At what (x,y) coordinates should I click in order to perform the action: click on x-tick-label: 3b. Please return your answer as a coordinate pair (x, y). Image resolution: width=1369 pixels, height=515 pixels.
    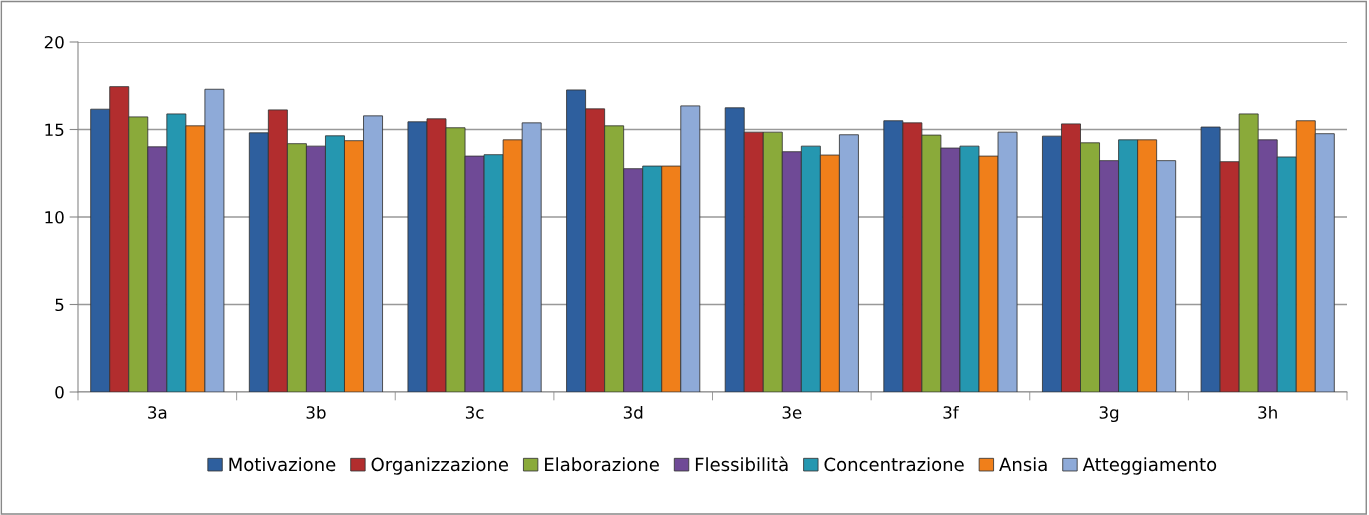
    Looking at the image, I should click on (316, 412).